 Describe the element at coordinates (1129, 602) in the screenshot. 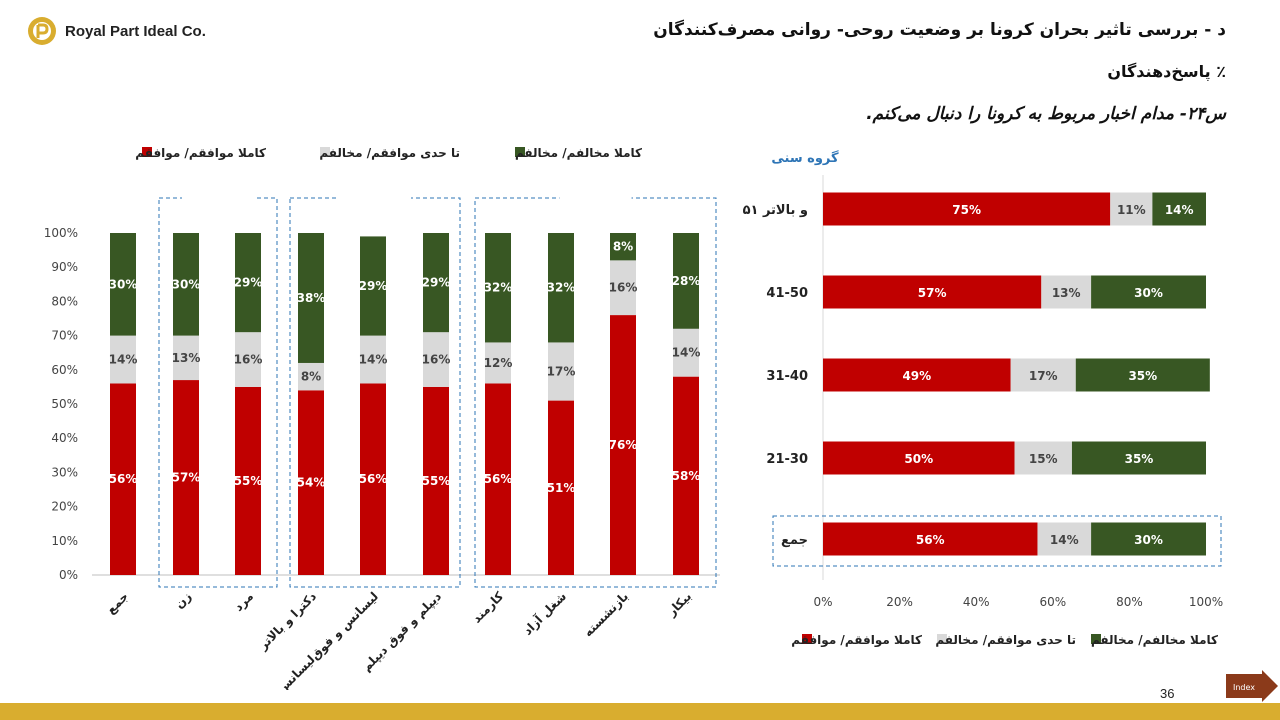

I see `x-tick-label: 80%` at that location.